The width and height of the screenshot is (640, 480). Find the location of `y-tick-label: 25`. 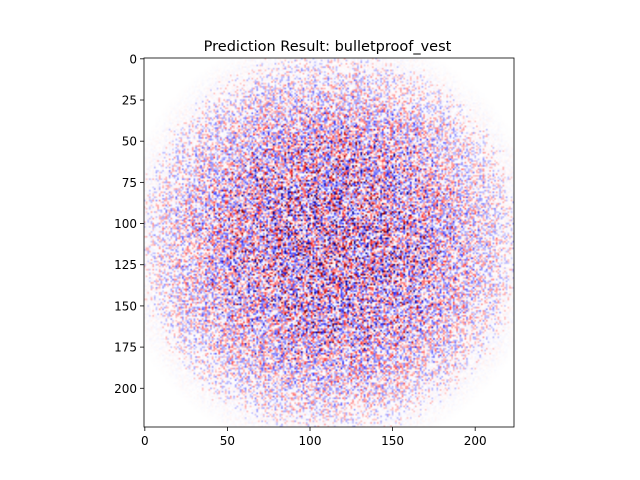

y-tick-label: 25 is located at coordinates (129, 101).